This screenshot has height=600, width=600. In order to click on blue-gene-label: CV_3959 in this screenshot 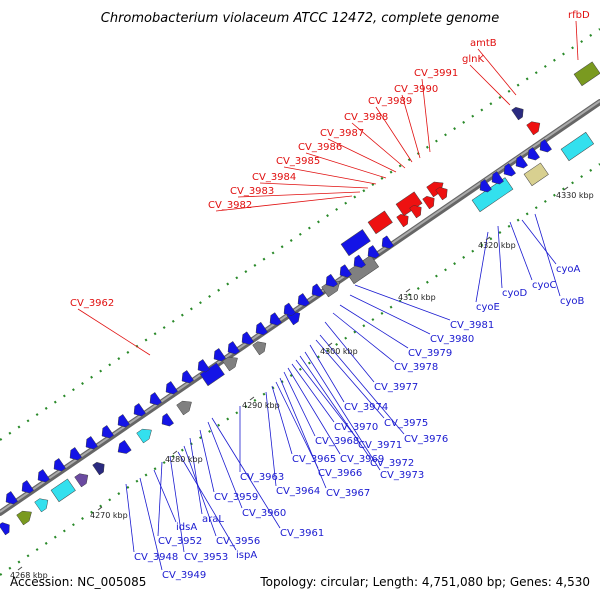, I will do `click(236, 497)`.